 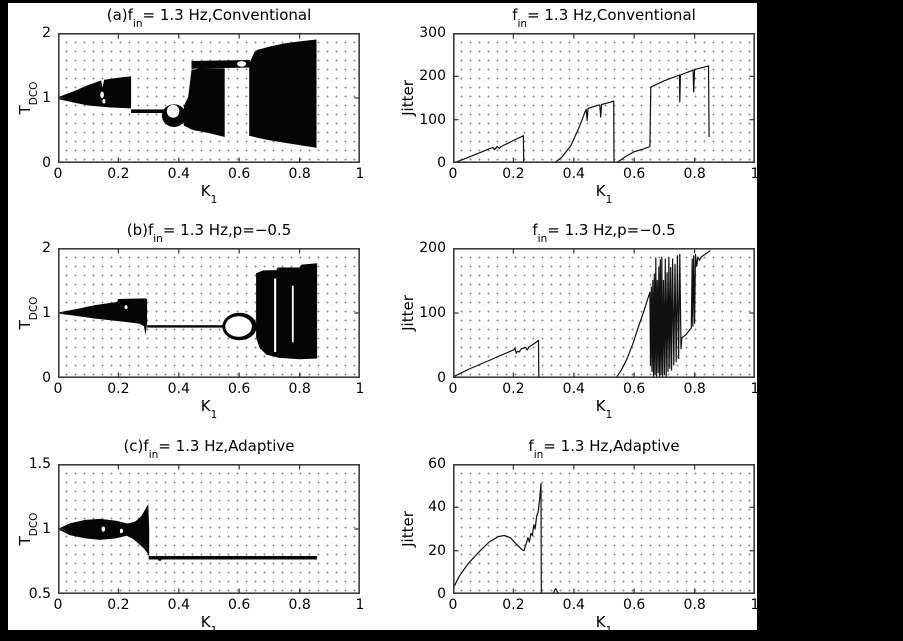 What do you see at coordinates (604, 233) in the screenshot?
I see `subplot-title: fin= 1.3 Hz,p=−0.5` at bounding box center [604, 233].